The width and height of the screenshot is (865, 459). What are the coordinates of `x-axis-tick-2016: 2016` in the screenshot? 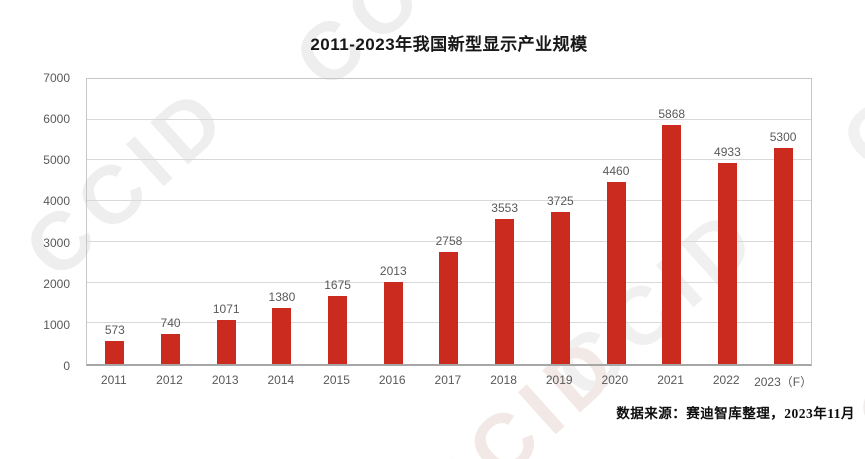 It's located at (392, 380).